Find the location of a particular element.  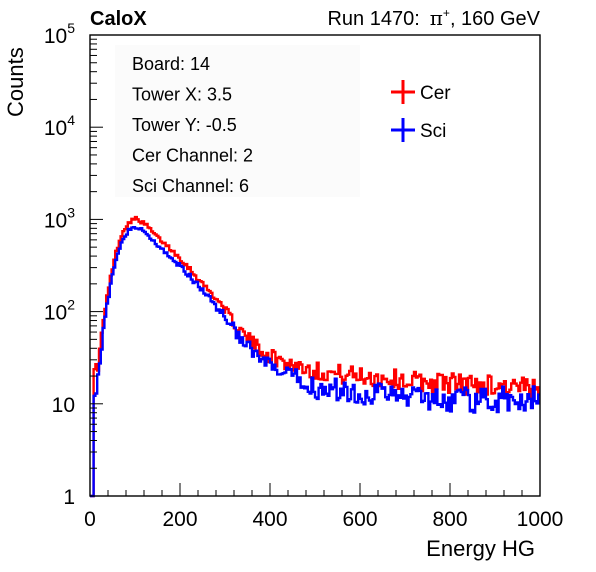

y-tick-base: 1 is located at coordinates (69, 497).